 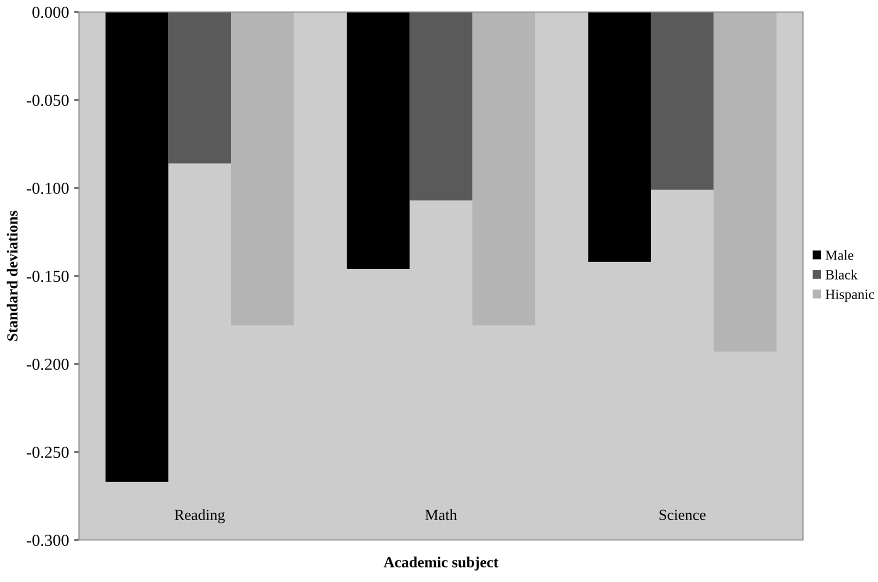 What do you see at coordinates (12, 275) in the screenshot?
I see `y-axis-title: Standard deviations` at bounding box center [12, 275].